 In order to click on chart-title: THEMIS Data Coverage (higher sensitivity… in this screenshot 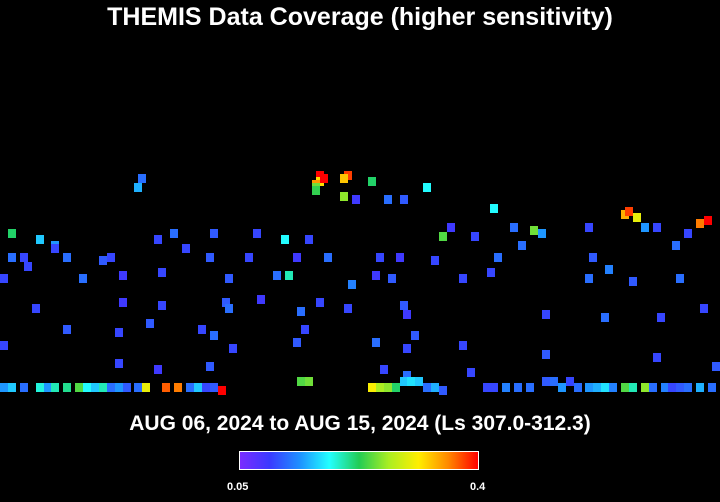, I will do `click(360, 17)`.